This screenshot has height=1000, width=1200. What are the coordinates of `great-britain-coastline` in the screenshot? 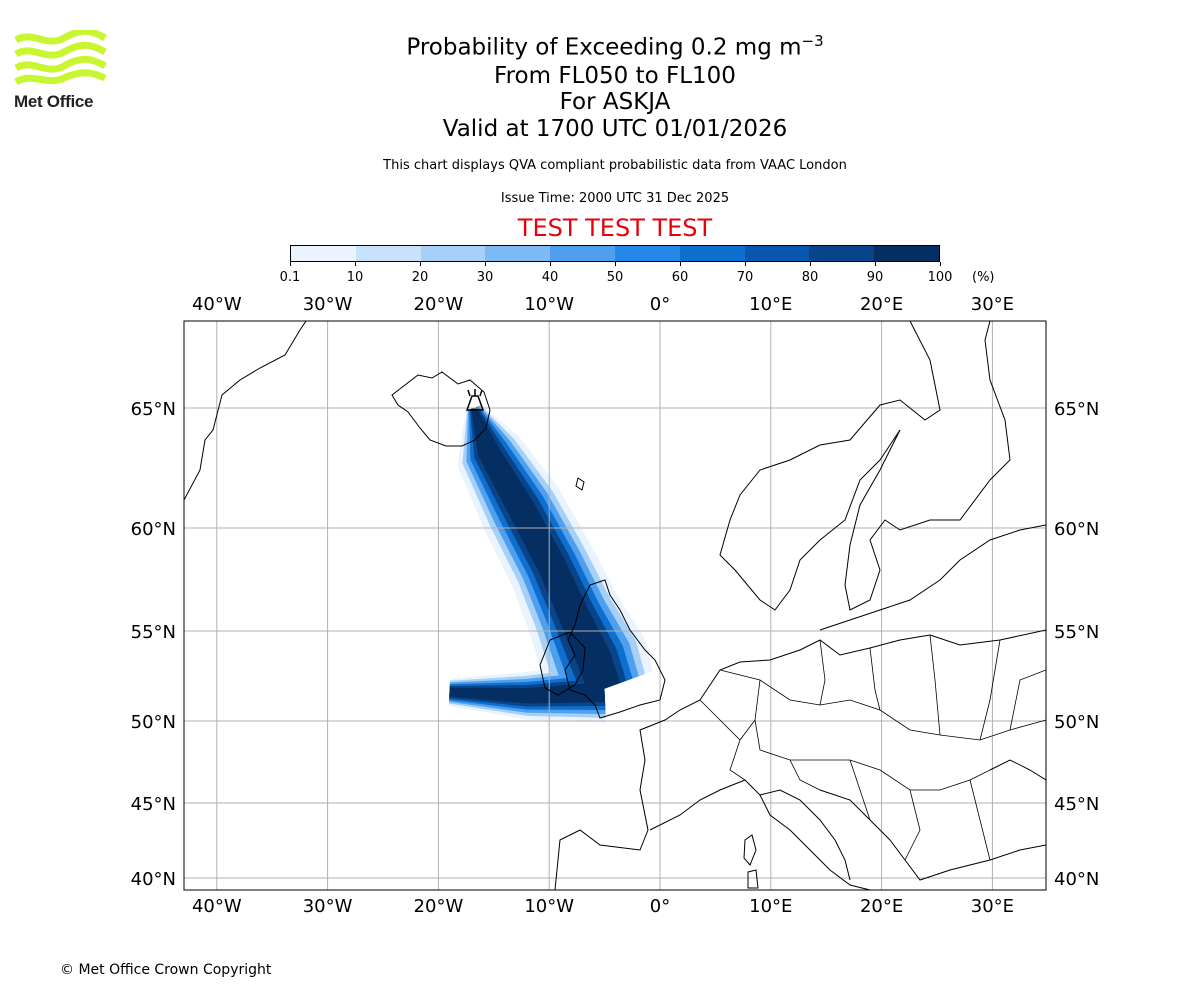 It's located at (615, 649).